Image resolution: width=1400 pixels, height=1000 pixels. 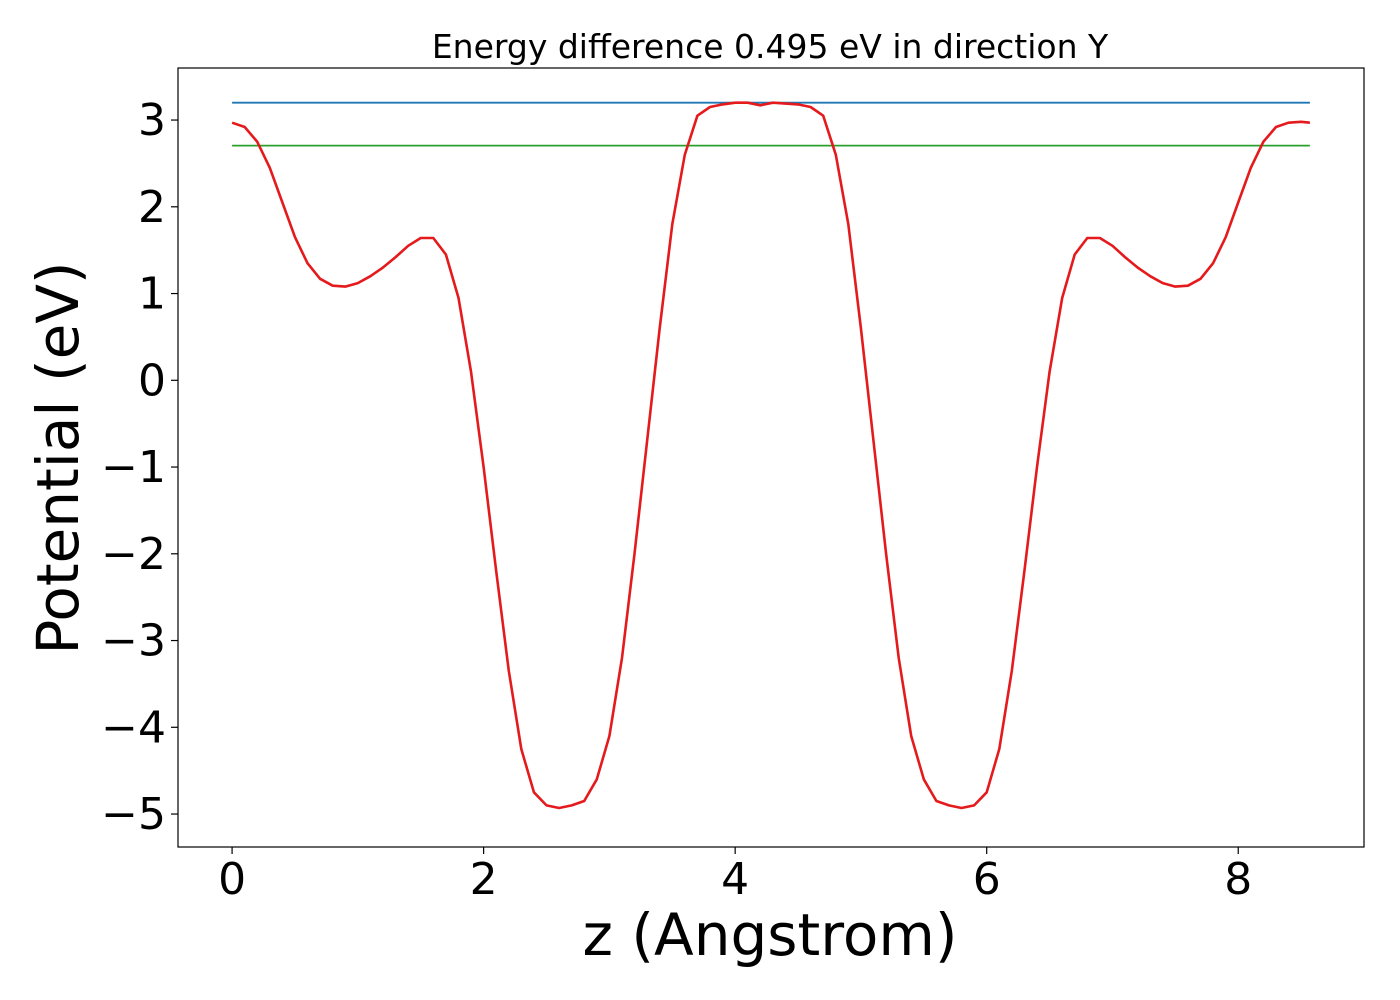 What do you see at coordinates (232, 879) in the screenshot?
I see `x-tick-label: 0` at bounding box center [232, 879].